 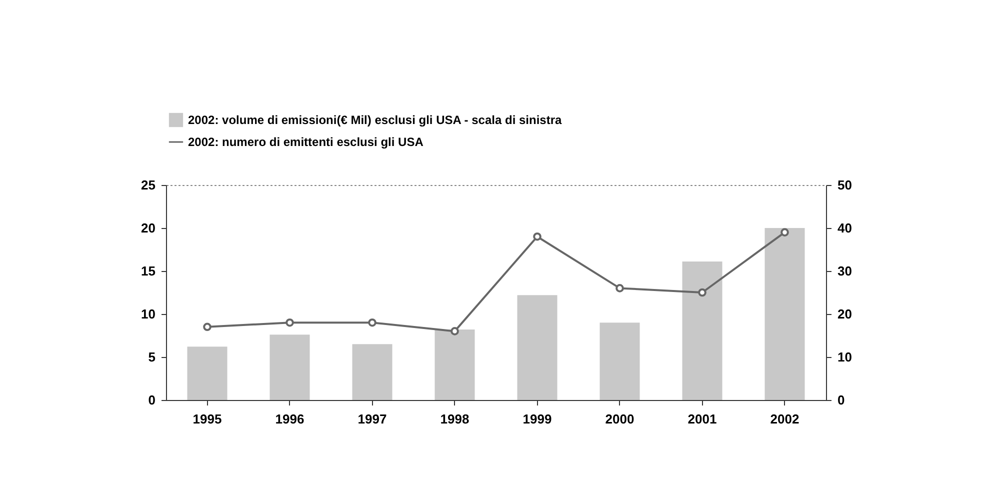 I want to click on y-tick-label: 5, so click(x=152, y=357).